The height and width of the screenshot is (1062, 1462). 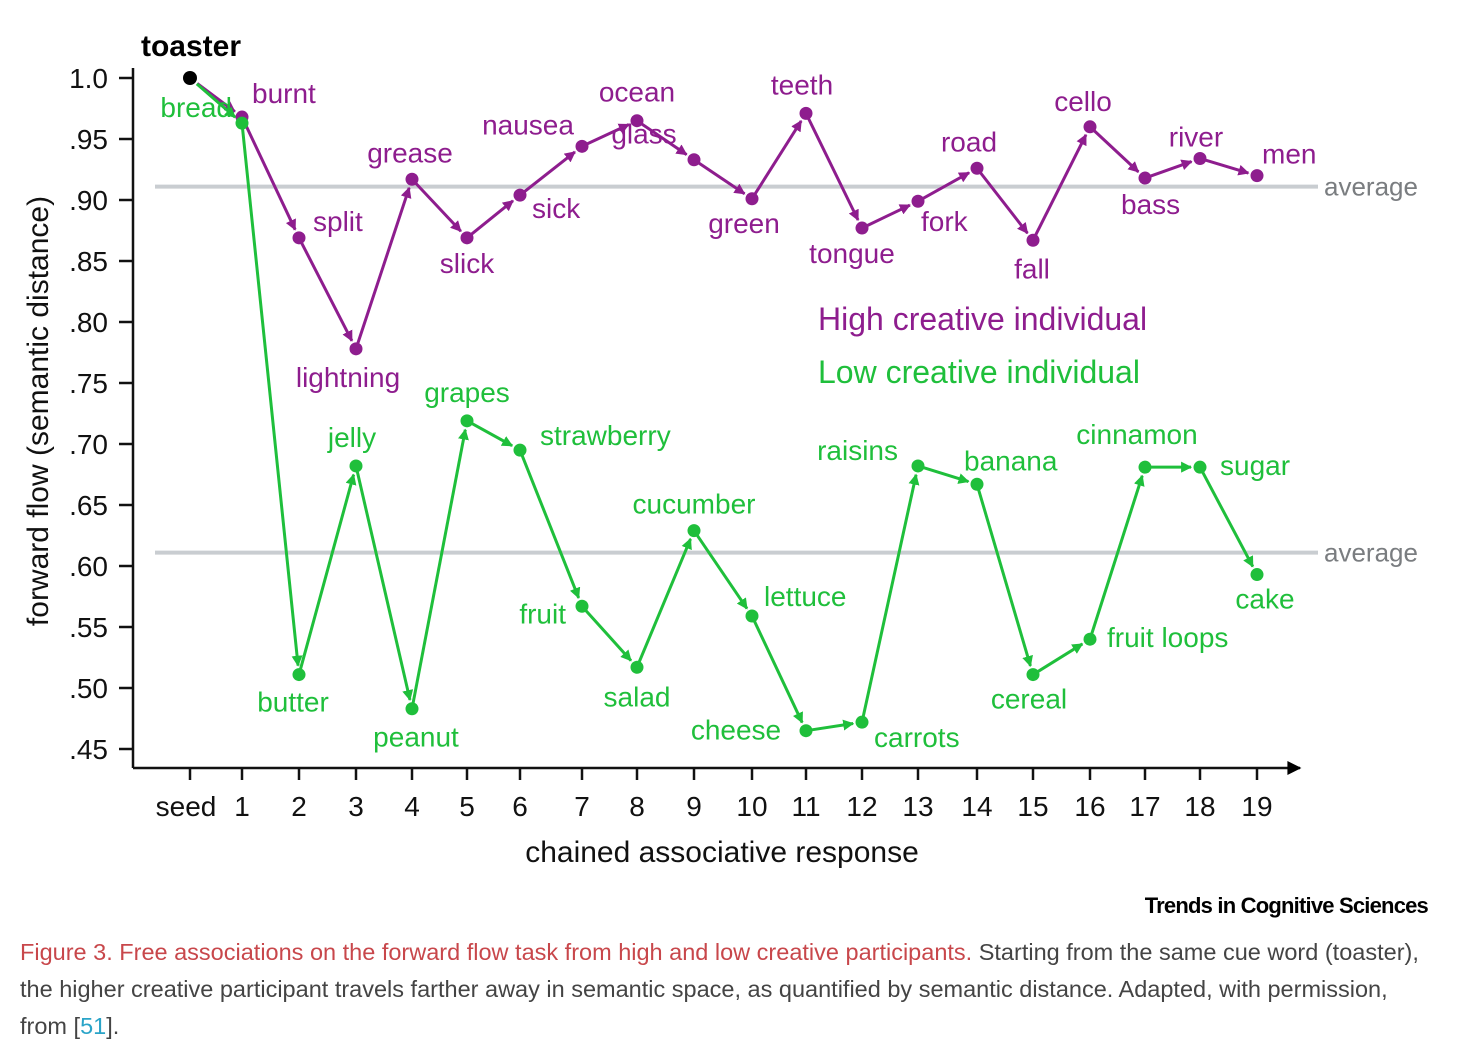 What do you see at coordinates (284, 93) in the screenshot?
I see `word-label-high: burnt` at bounding box center [284, 93].